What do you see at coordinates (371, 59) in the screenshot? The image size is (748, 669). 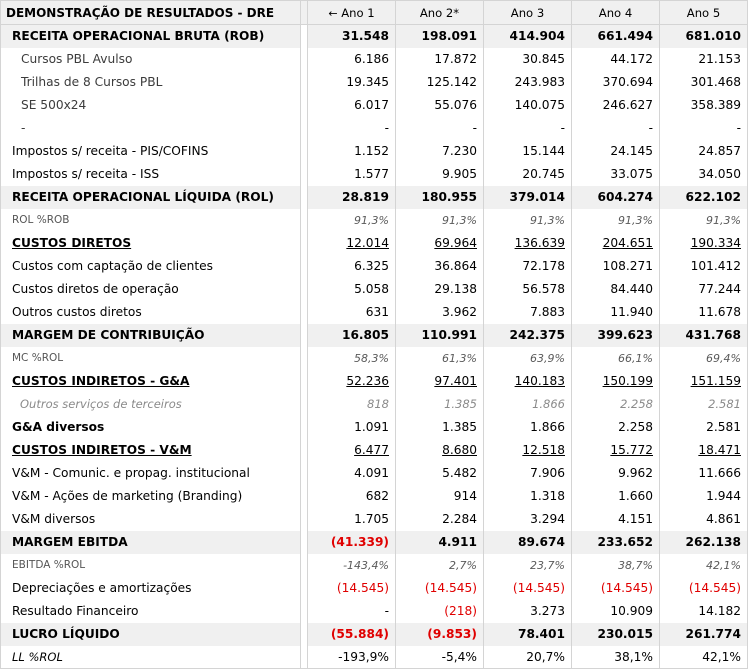 I see `cell-value: 6.186` at bounding box center [371, 59].